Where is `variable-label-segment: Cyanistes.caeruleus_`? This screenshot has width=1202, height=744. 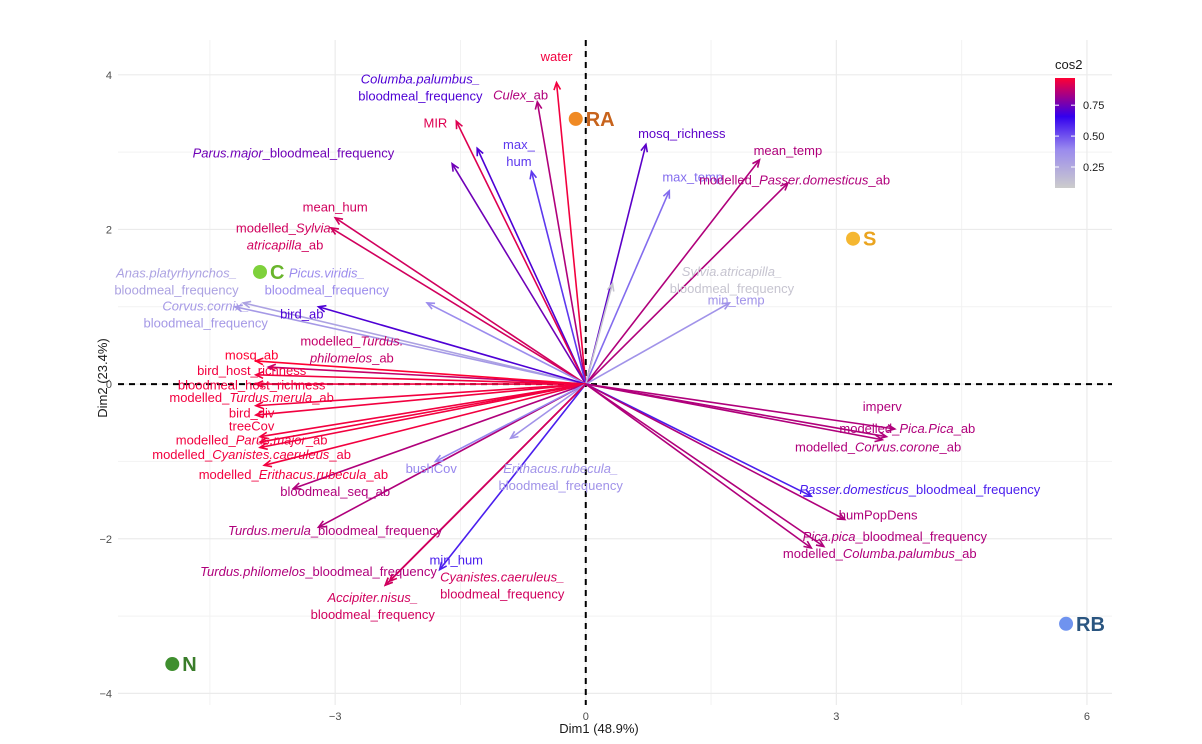 variable-label-segment: Cyanistes.caeruleus_ is located at coordinates (502, 576).